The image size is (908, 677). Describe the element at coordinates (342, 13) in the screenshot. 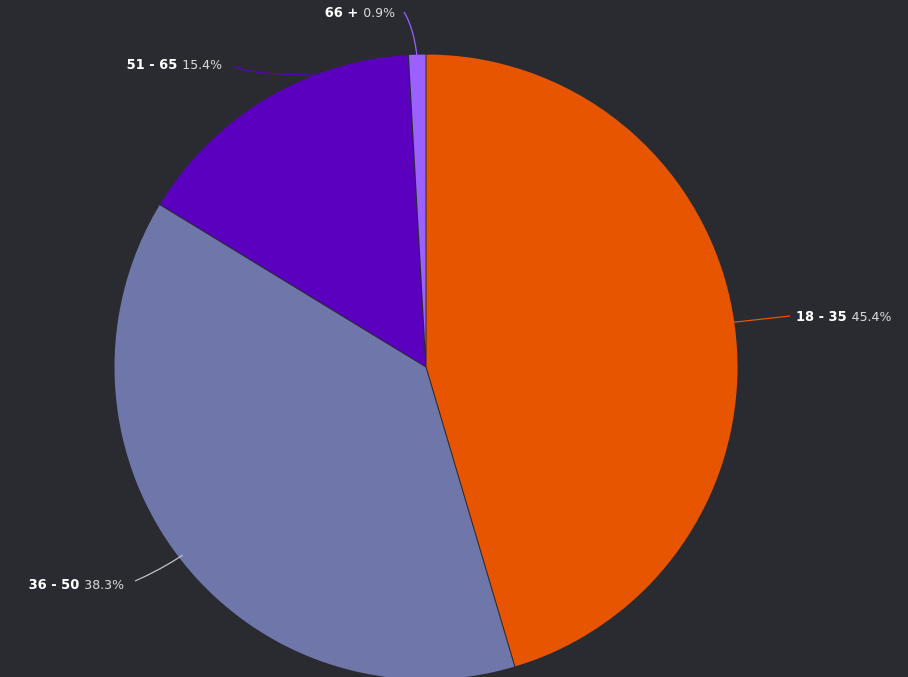

I see `slice-label-name: 66 +` at that location.